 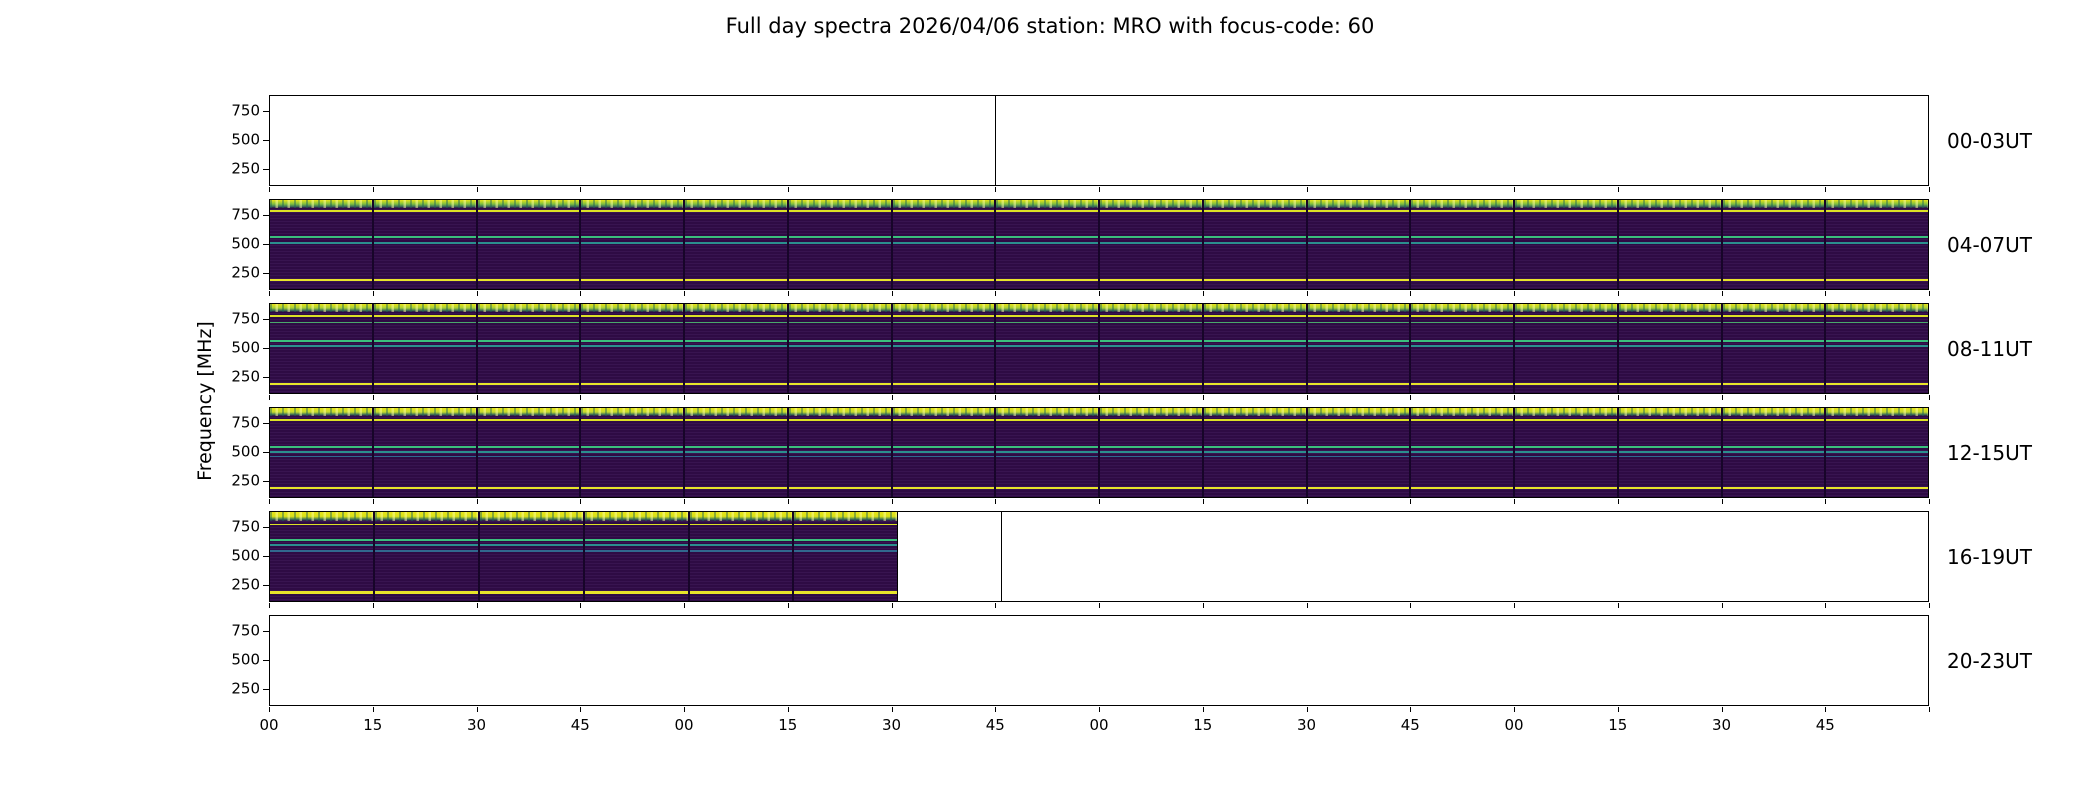 What do you see at coordinates (476, 725) in the screenshot?
I see `x-tick-label: 30` at bounding box center [476, 725].